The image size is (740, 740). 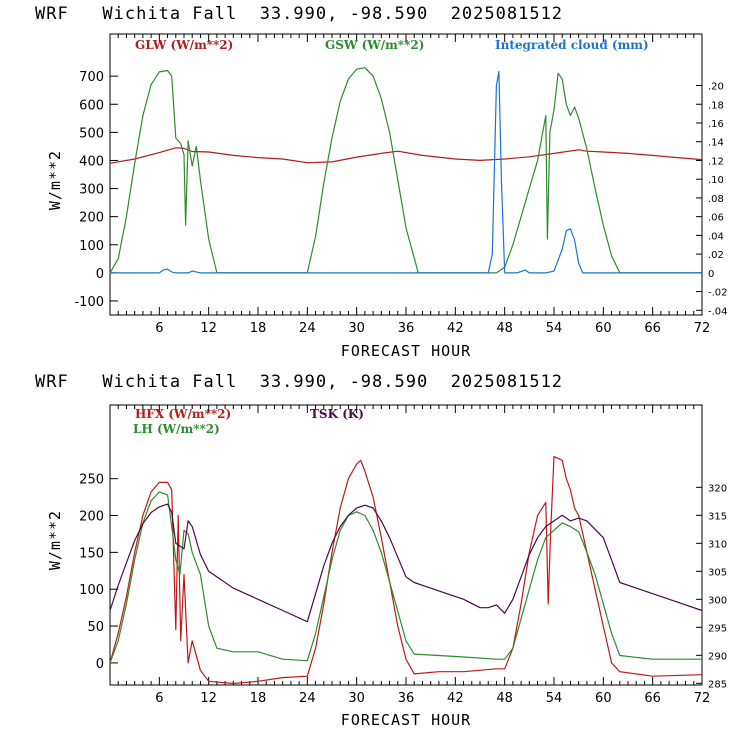 What do you see at coordinates (717, 572) in the screenshot?
I see `y2-tick-label: 305` at bounding box center [717, 572].